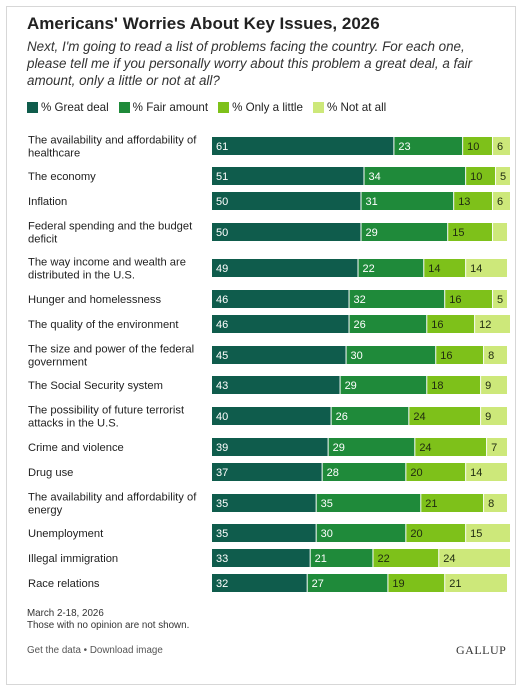 This screenshot has width=522, height=691. I want to click on legend-item-fair-amount: % Fair amount, so click(163, 107).